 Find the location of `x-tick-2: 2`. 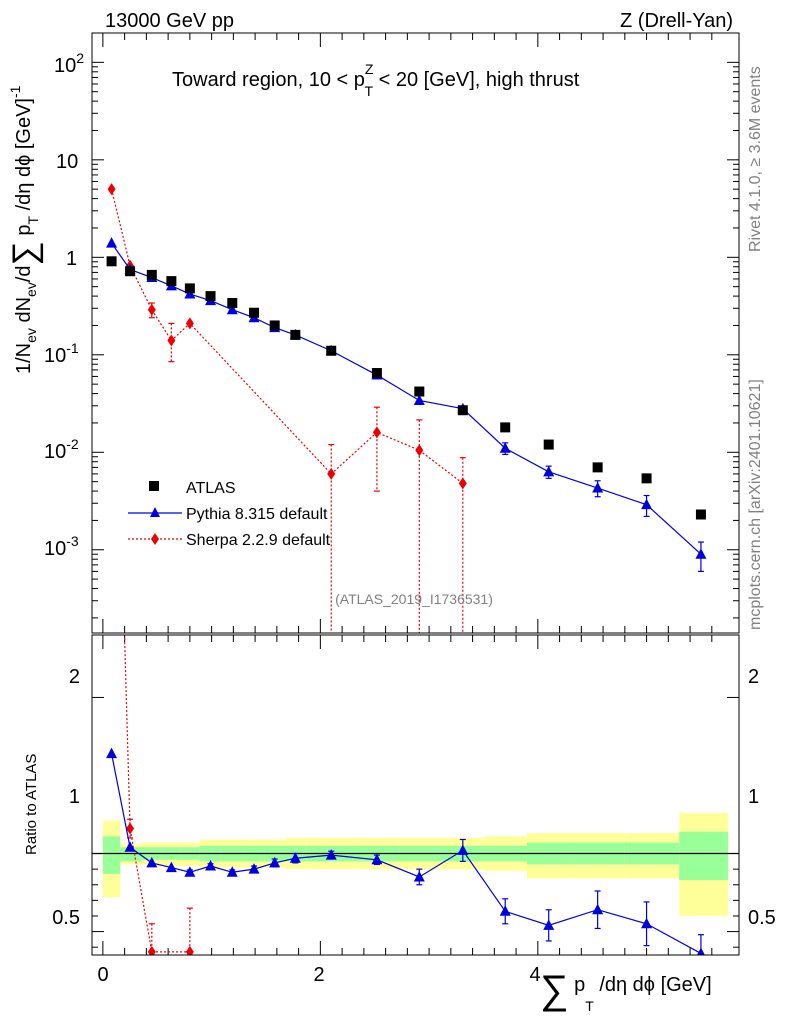

x-tick-2: 2 is located at coordinates (318, 975).